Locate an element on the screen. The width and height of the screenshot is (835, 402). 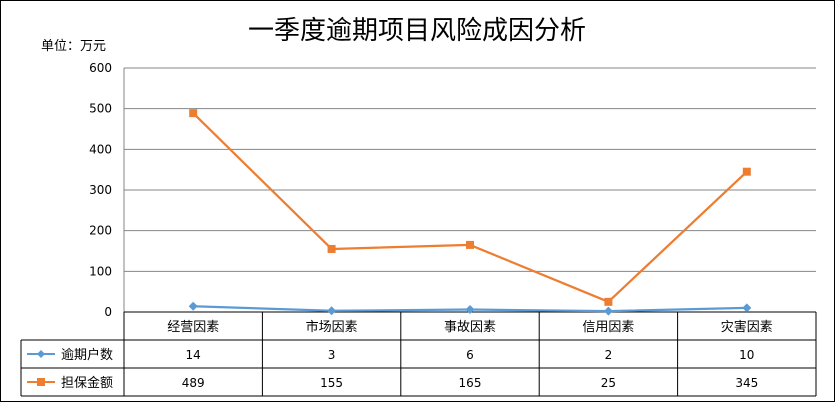
y-tick-label: 300 is located at coordinates (100, 190).